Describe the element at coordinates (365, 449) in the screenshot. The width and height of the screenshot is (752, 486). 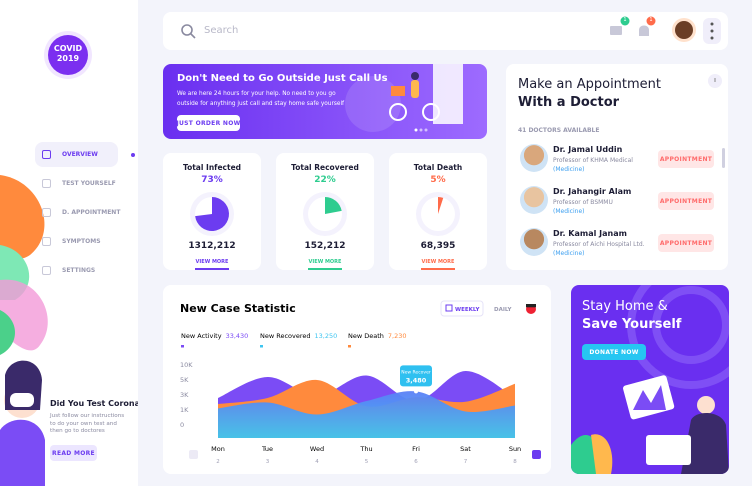
I see `x-tick-label: Thu` at that location.